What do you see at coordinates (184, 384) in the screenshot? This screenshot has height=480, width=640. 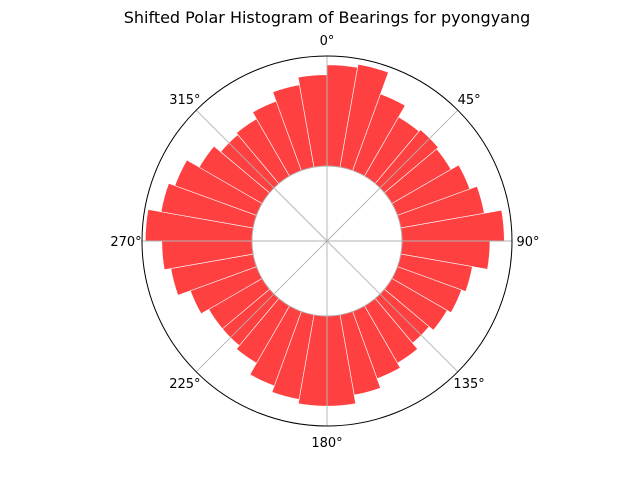 I see `angle-tick-label: 225°` at bounding box center [184, 384].